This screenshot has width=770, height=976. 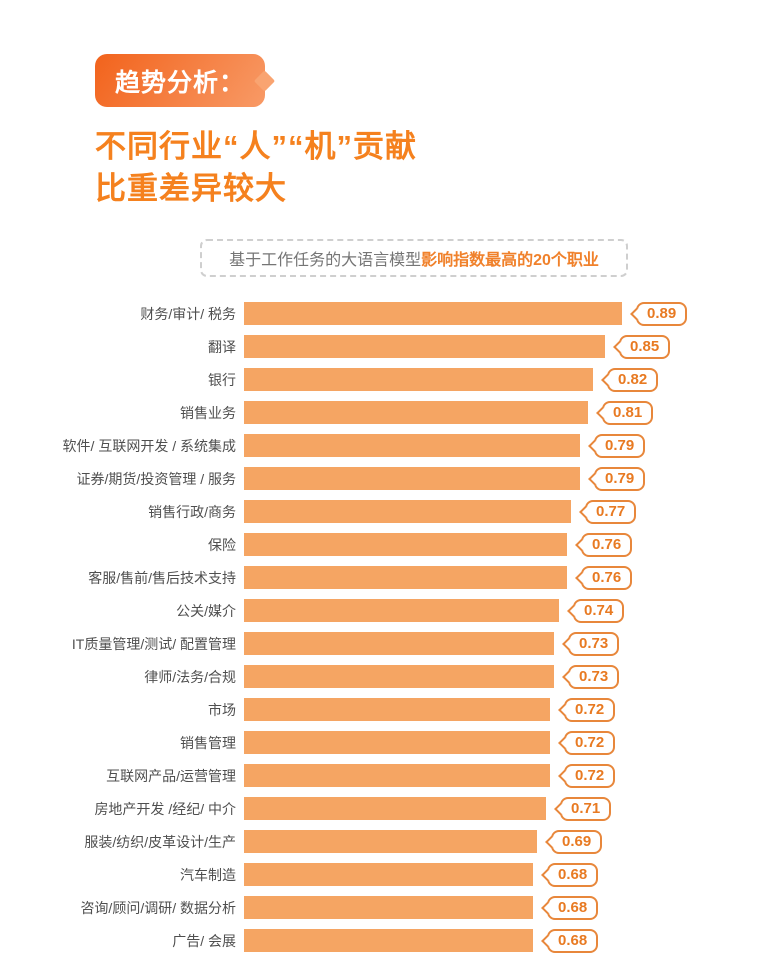 I want to click on chart-row: 客服/售前/售后技术支持 0.76, so click(x=385, y=577).